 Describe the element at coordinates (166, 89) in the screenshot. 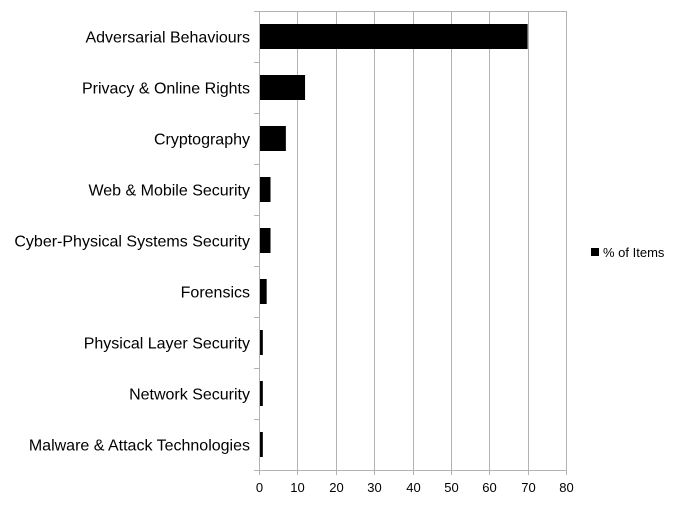

I see `category-label: Privacy & Online Rights` at that location.